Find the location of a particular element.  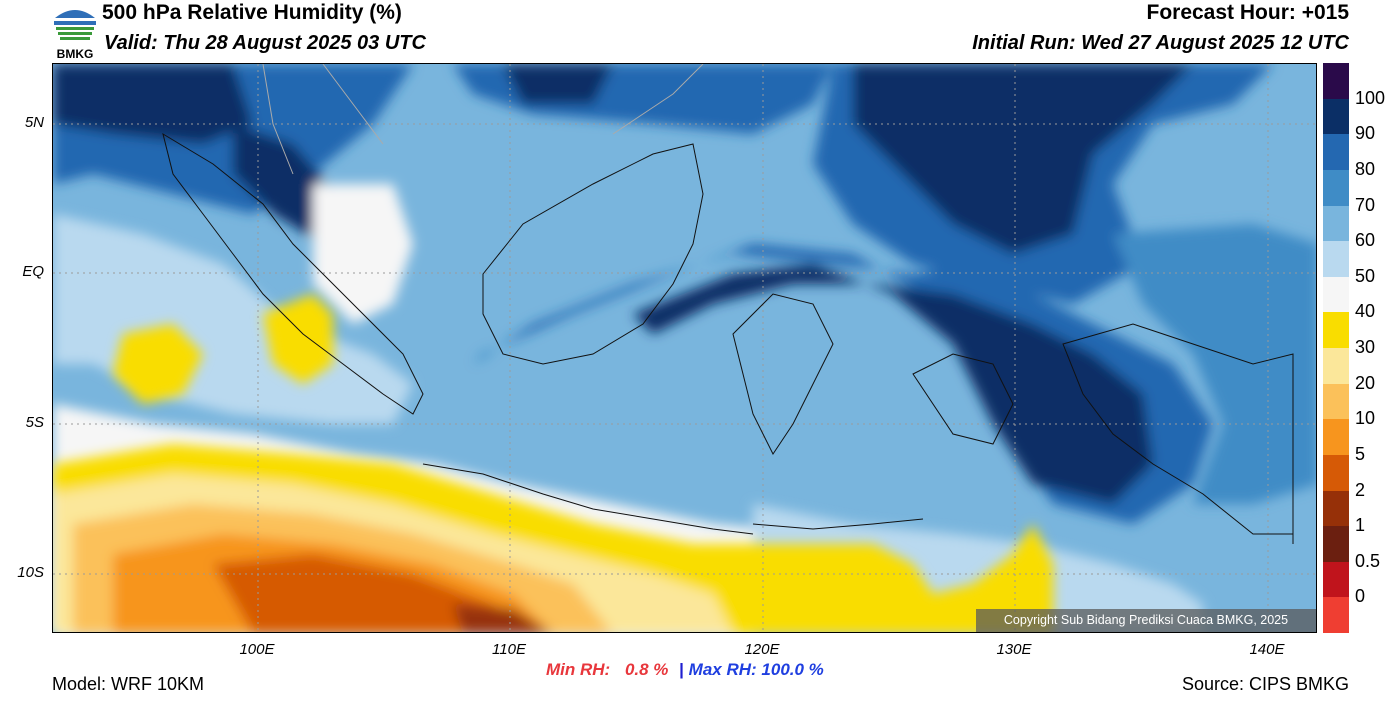

lat-label-5s: 5S is located at coordinates (34, 422).